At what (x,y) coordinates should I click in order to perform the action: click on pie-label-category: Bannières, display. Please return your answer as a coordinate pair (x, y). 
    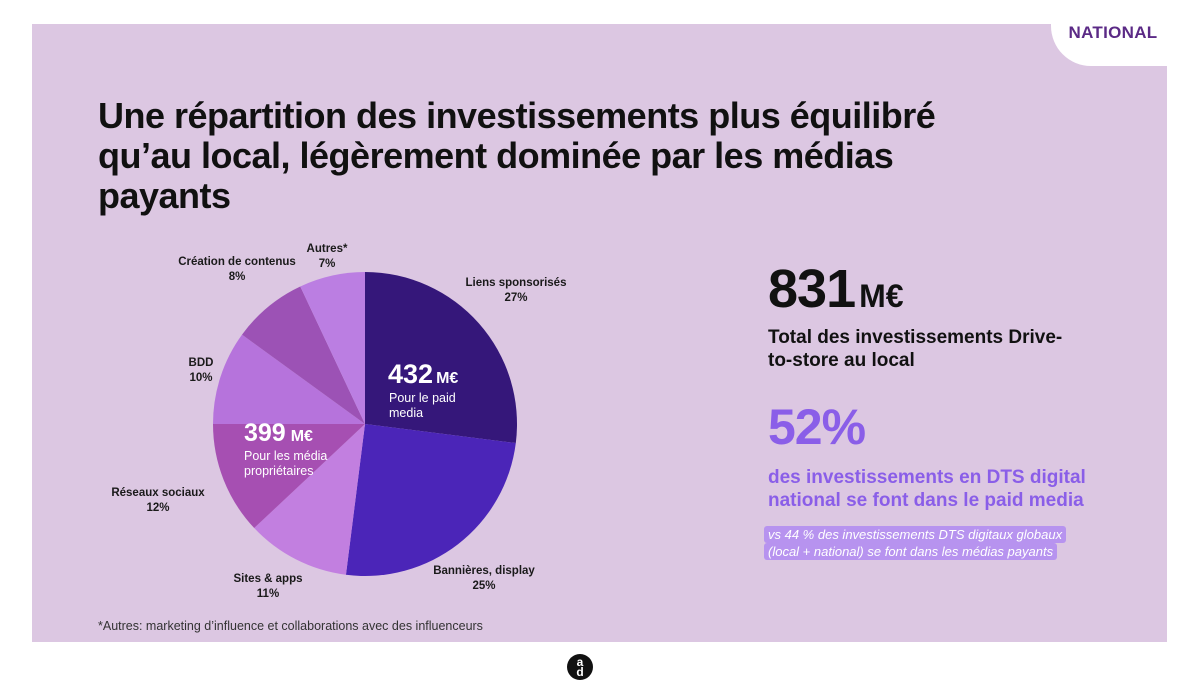
    Looking at the image, I should click on (484, 571).